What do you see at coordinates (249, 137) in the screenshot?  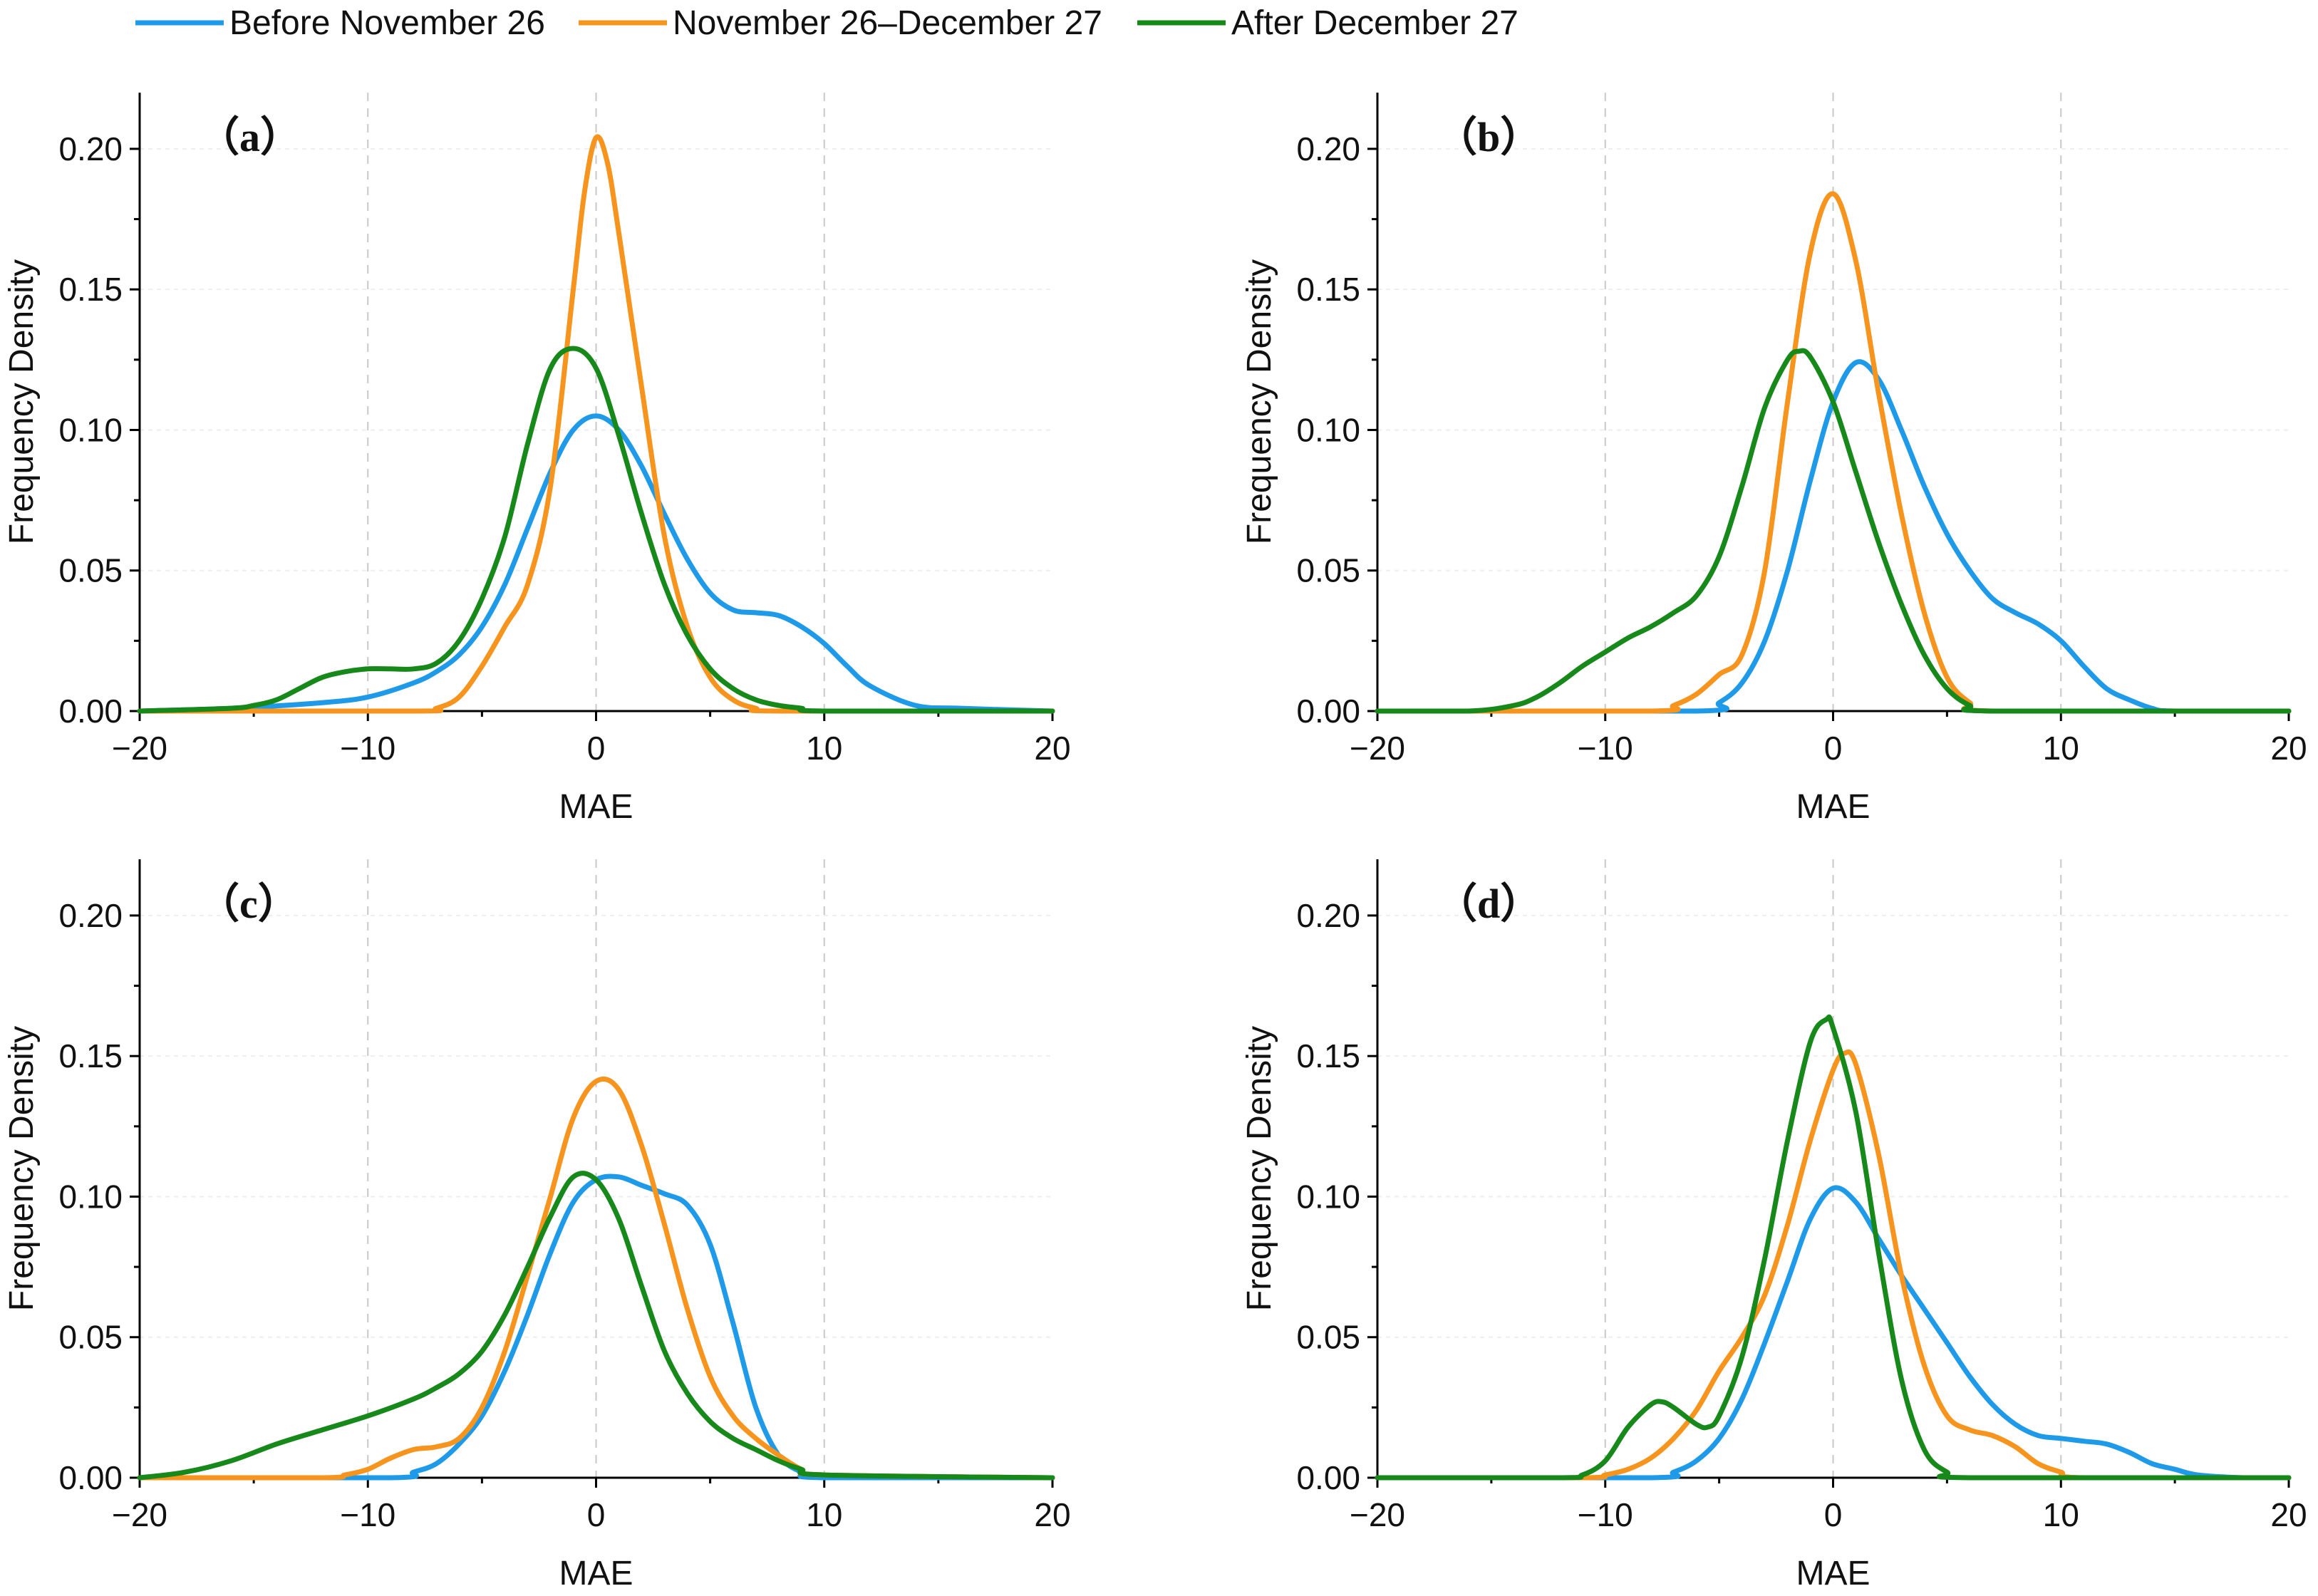 I see `panel-label: （a）` at bounding box center [249, 137].